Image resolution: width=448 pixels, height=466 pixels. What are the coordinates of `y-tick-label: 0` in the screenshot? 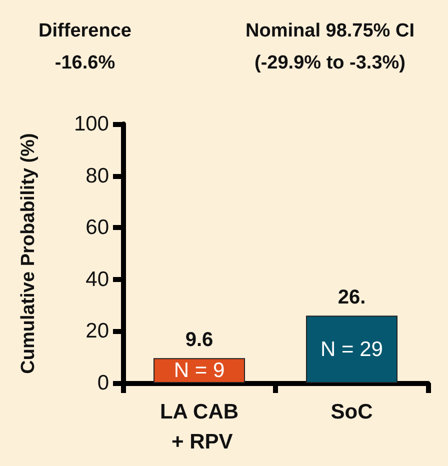 It's located at (103, 383).